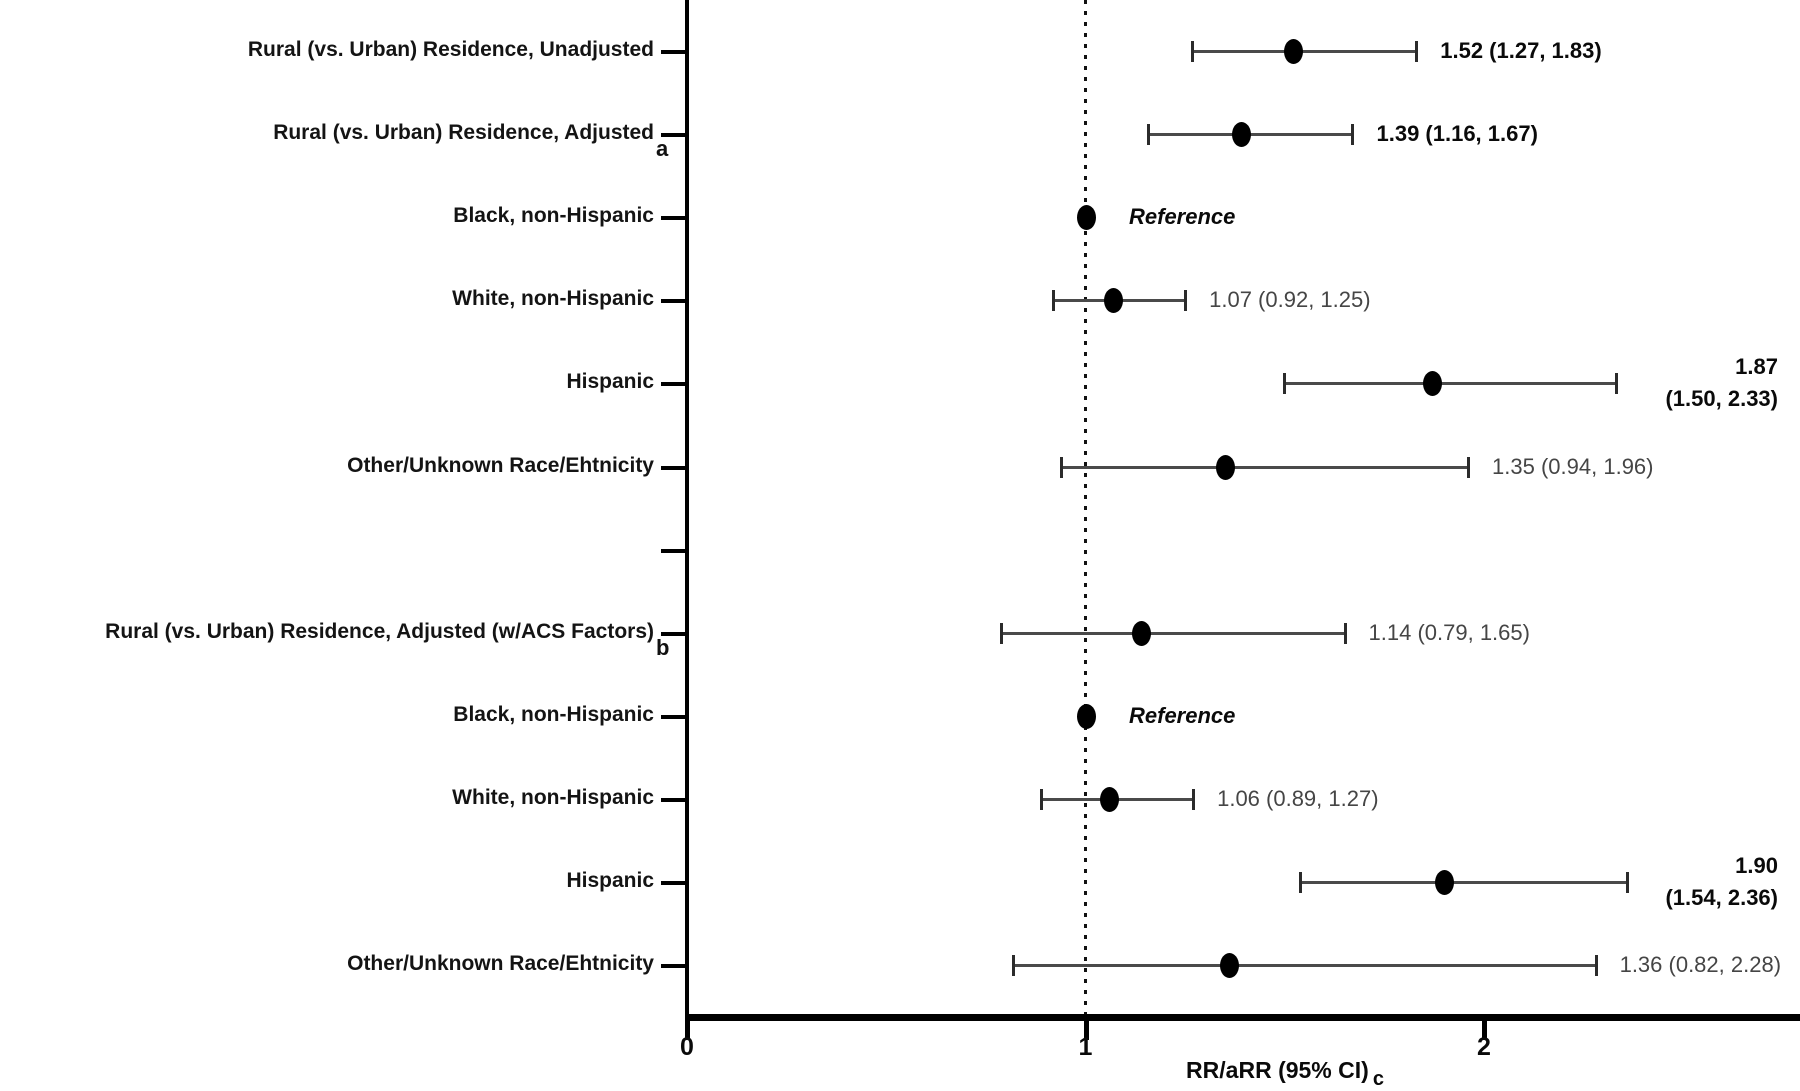 This screenshot has width=1800, height=1091. I want to click on row-label-subscript: a, so click(662, 149).